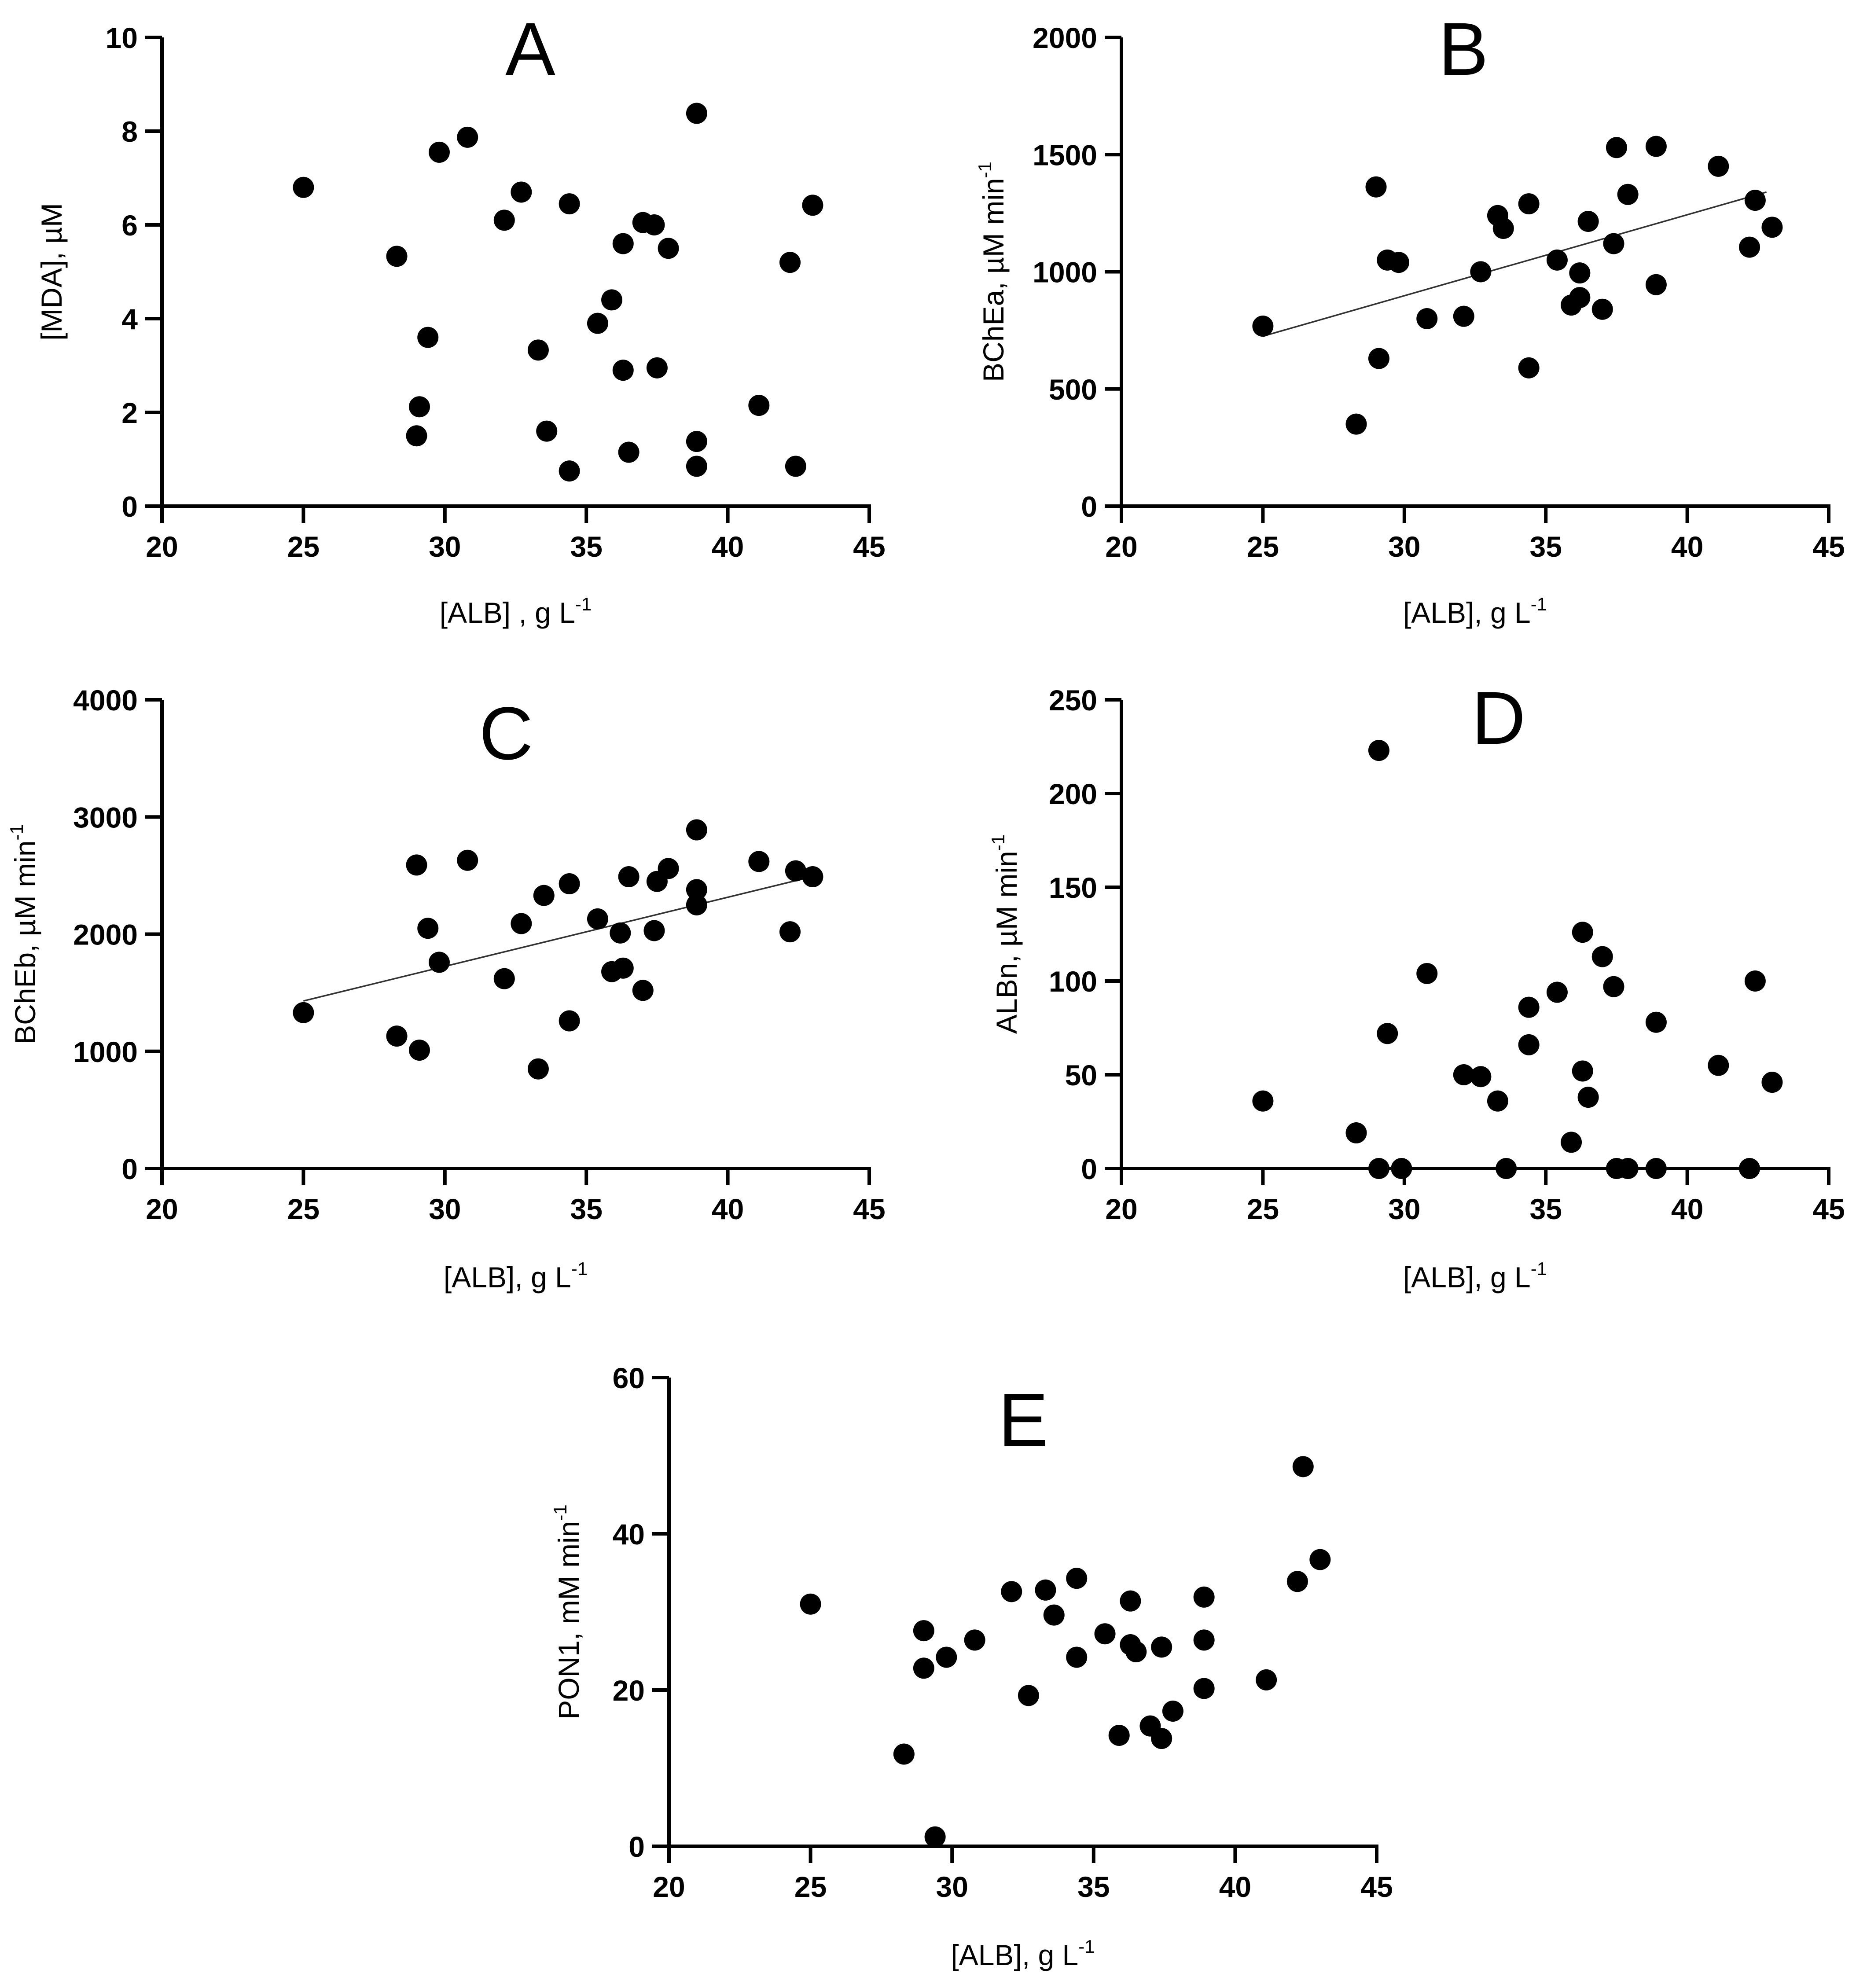 The width and height of the screenshot is (1867, 1988). What do you see at coordinates (129, 319) in the screenshot?
I see `y-tick-label: 4` at bounding box center [129, 319].